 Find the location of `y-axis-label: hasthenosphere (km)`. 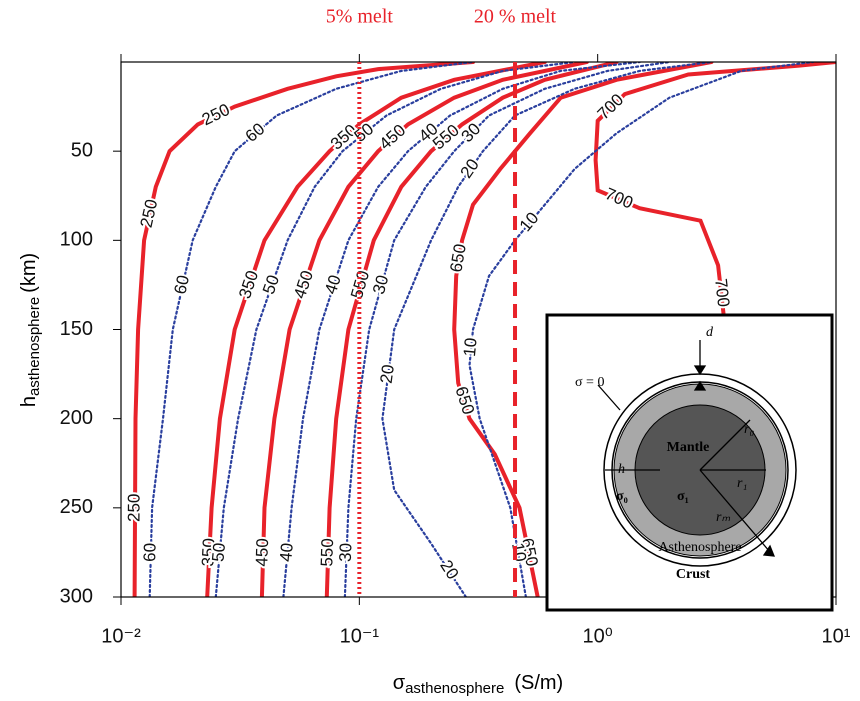

y-axis-label: hasthenosphere (km) is located at coordinates (30, 330).